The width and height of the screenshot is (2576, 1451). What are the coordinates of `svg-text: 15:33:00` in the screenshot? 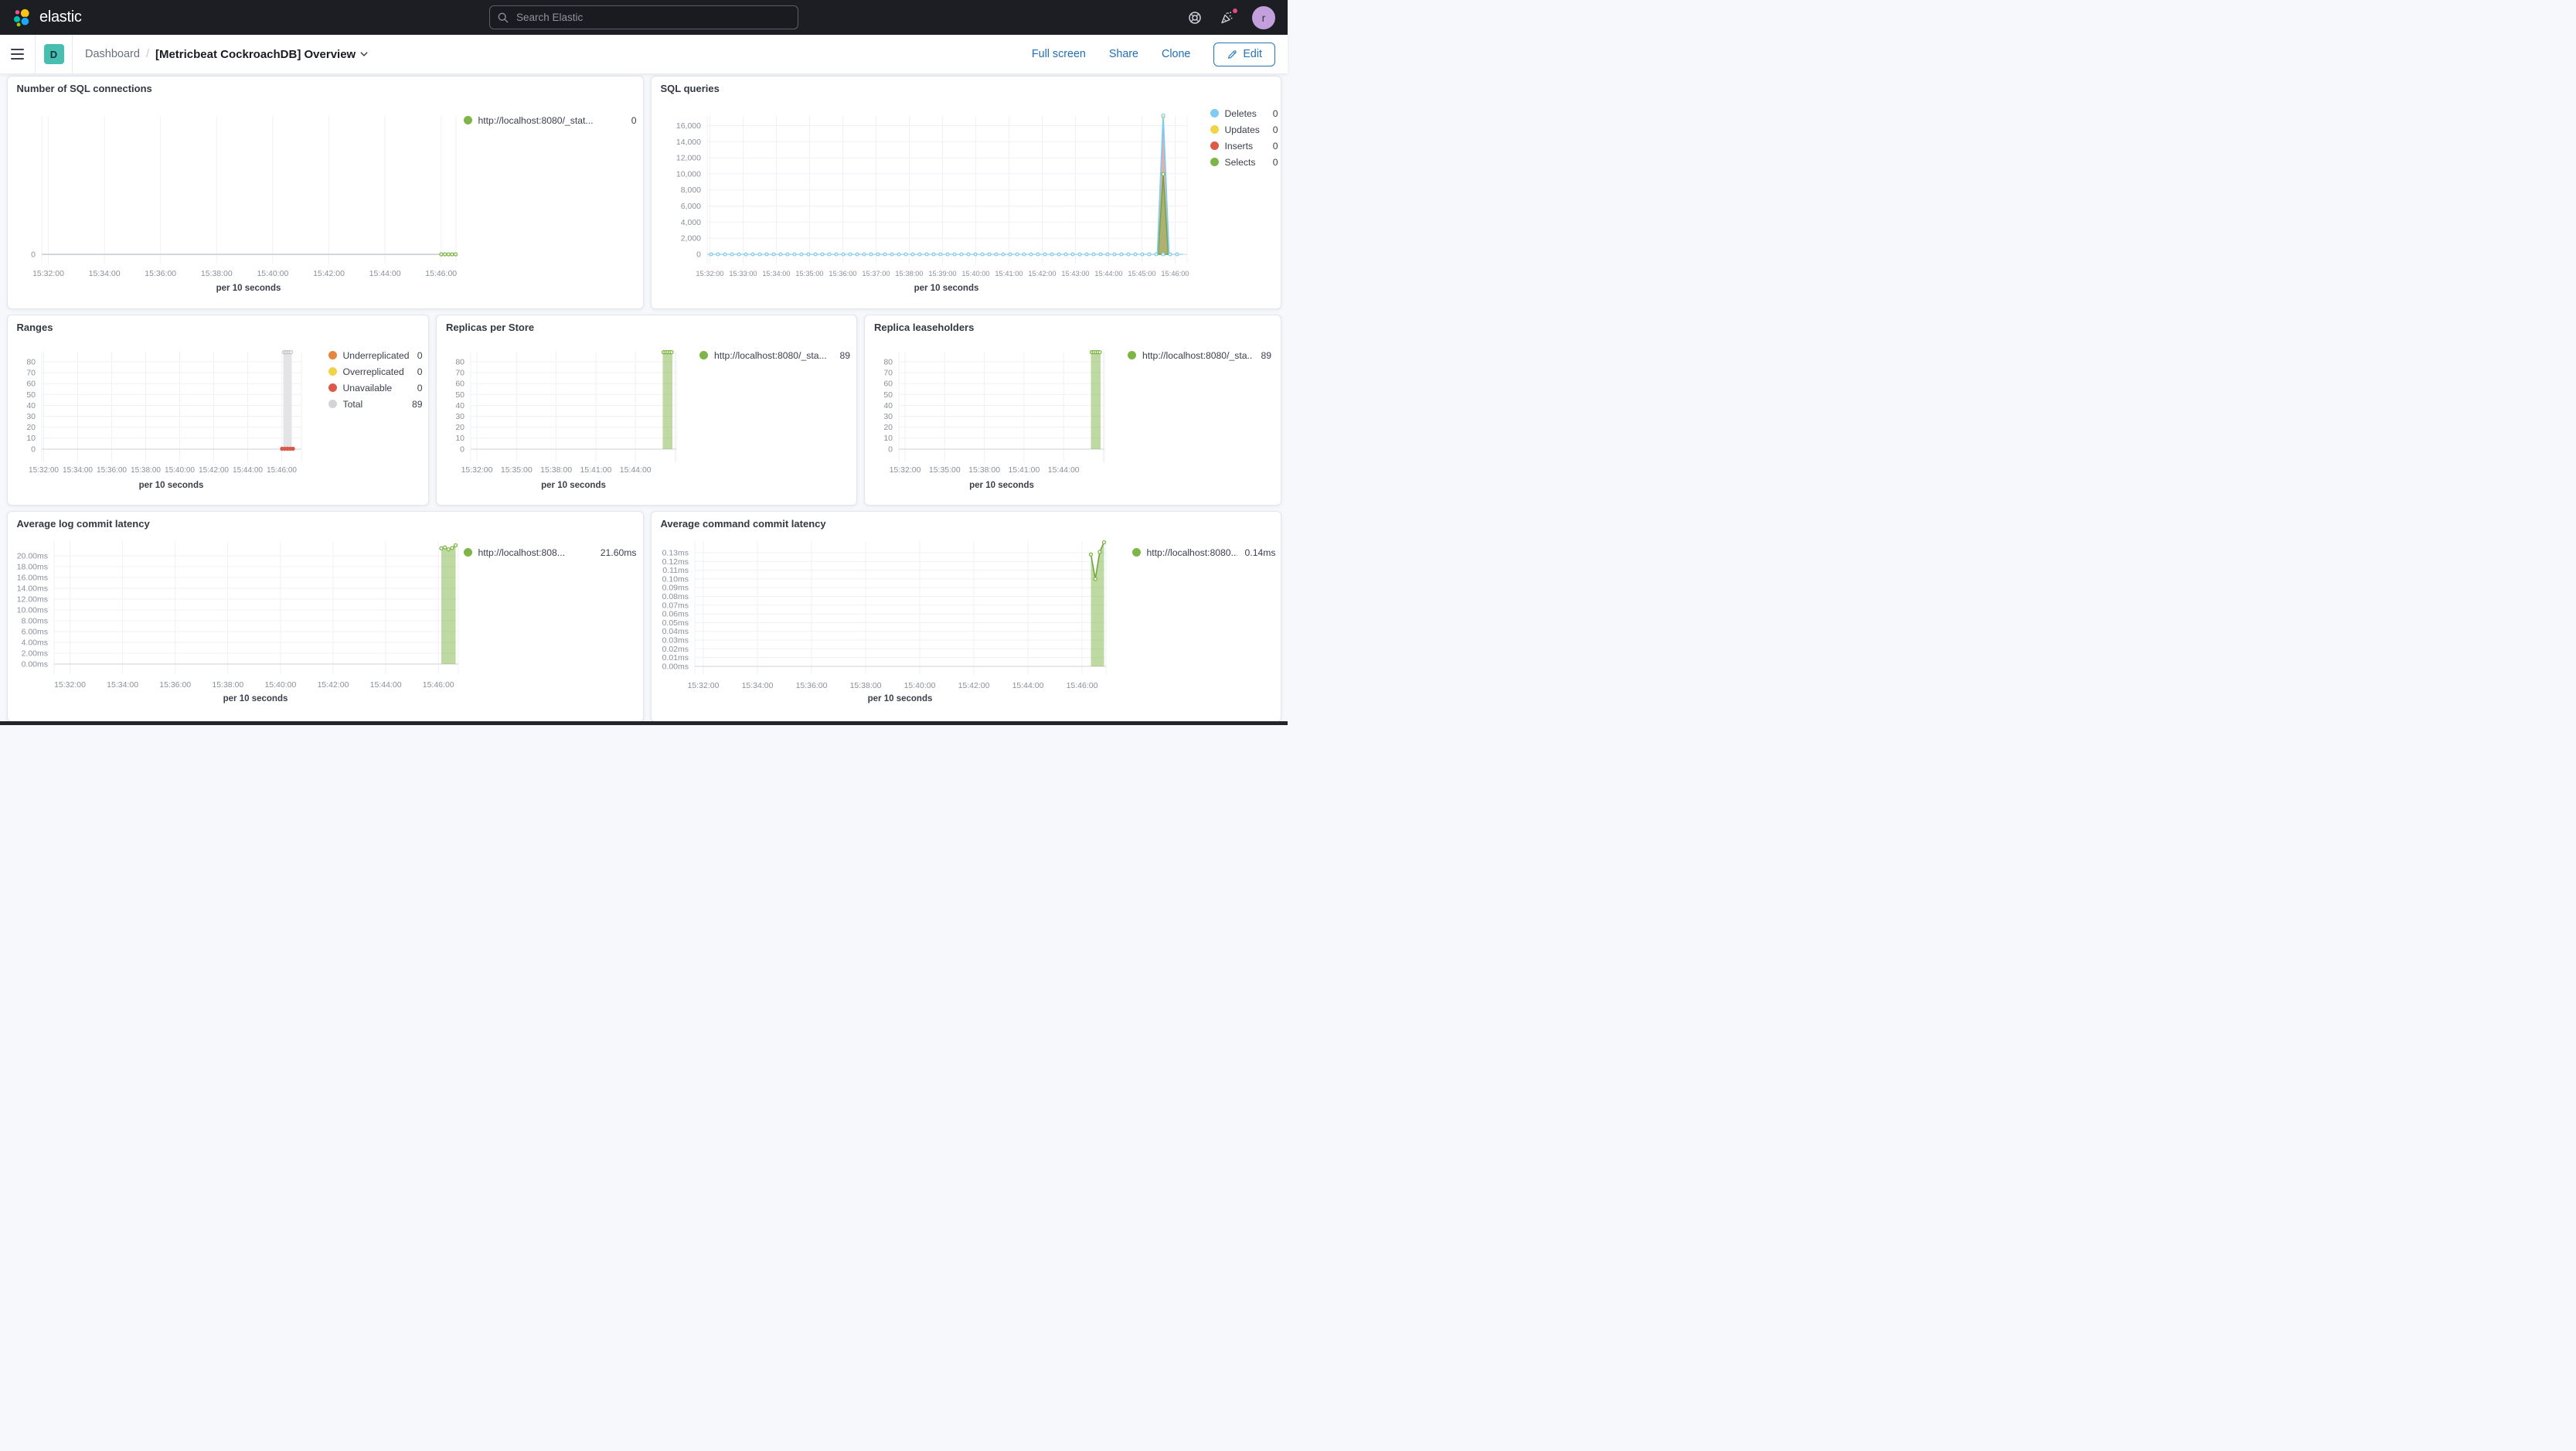 It's located at (743, 274).